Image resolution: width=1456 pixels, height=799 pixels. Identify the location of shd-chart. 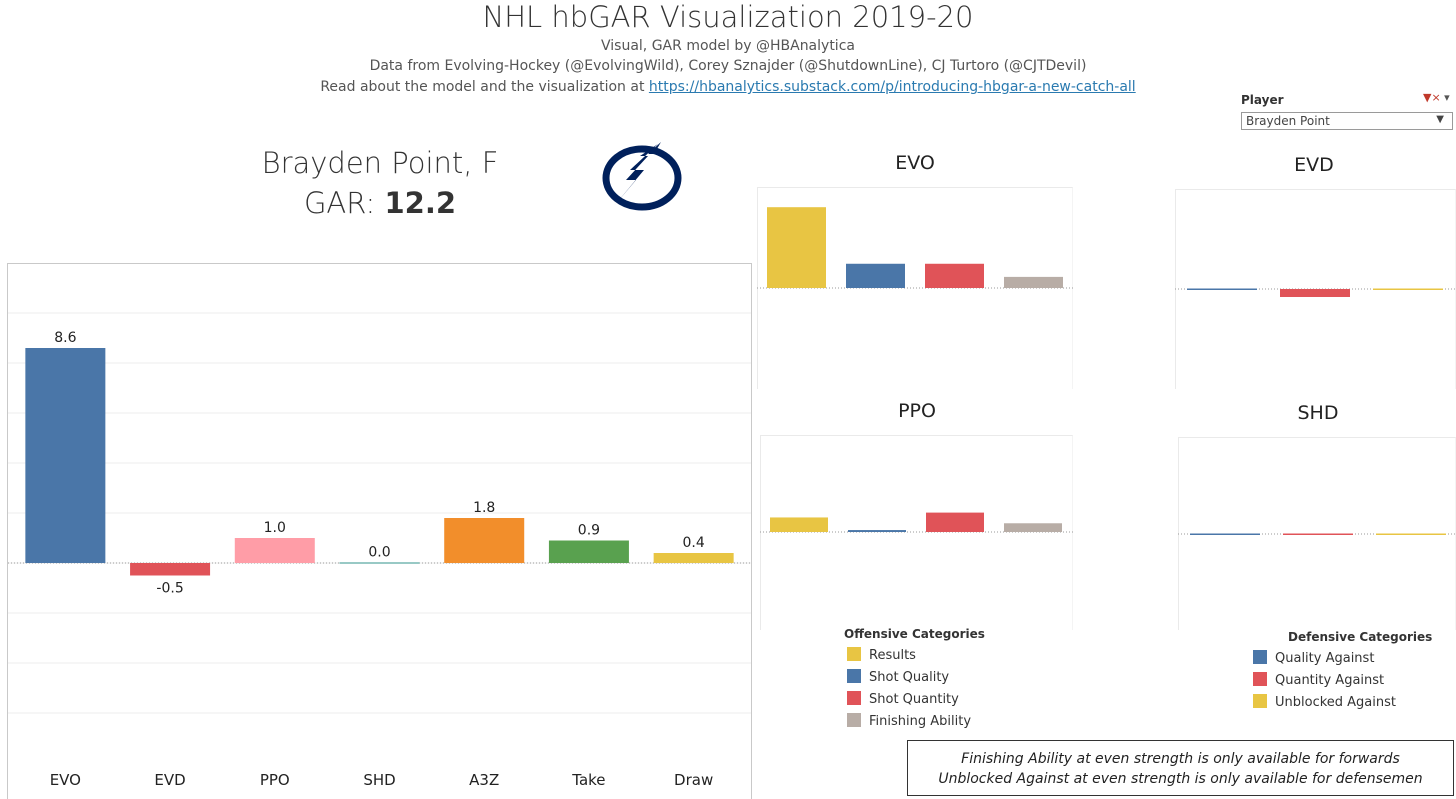
(1317, 534).